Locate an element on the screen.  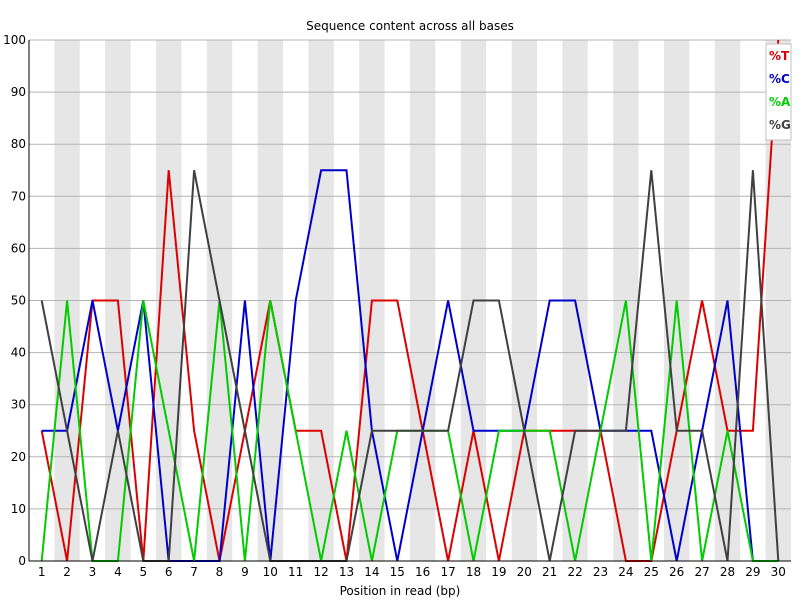
x-tick-label: 21 is located at coordinates (549, 572).